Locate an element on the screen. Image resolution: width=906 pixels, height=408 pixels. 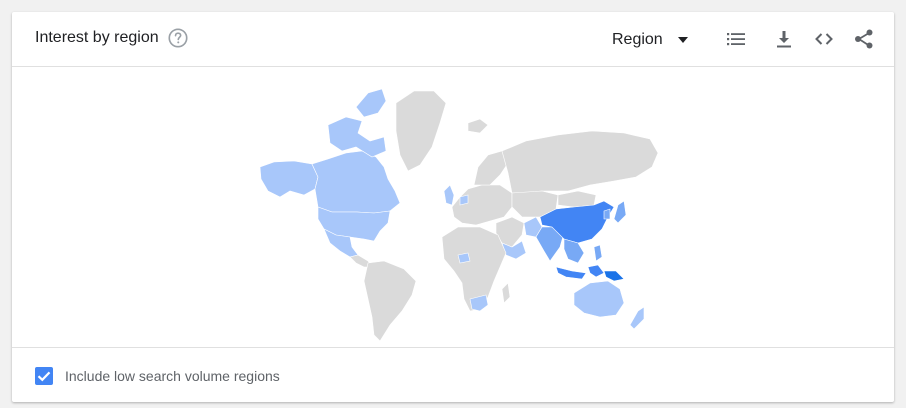
region-iceland is located at coordinates (478, 126).